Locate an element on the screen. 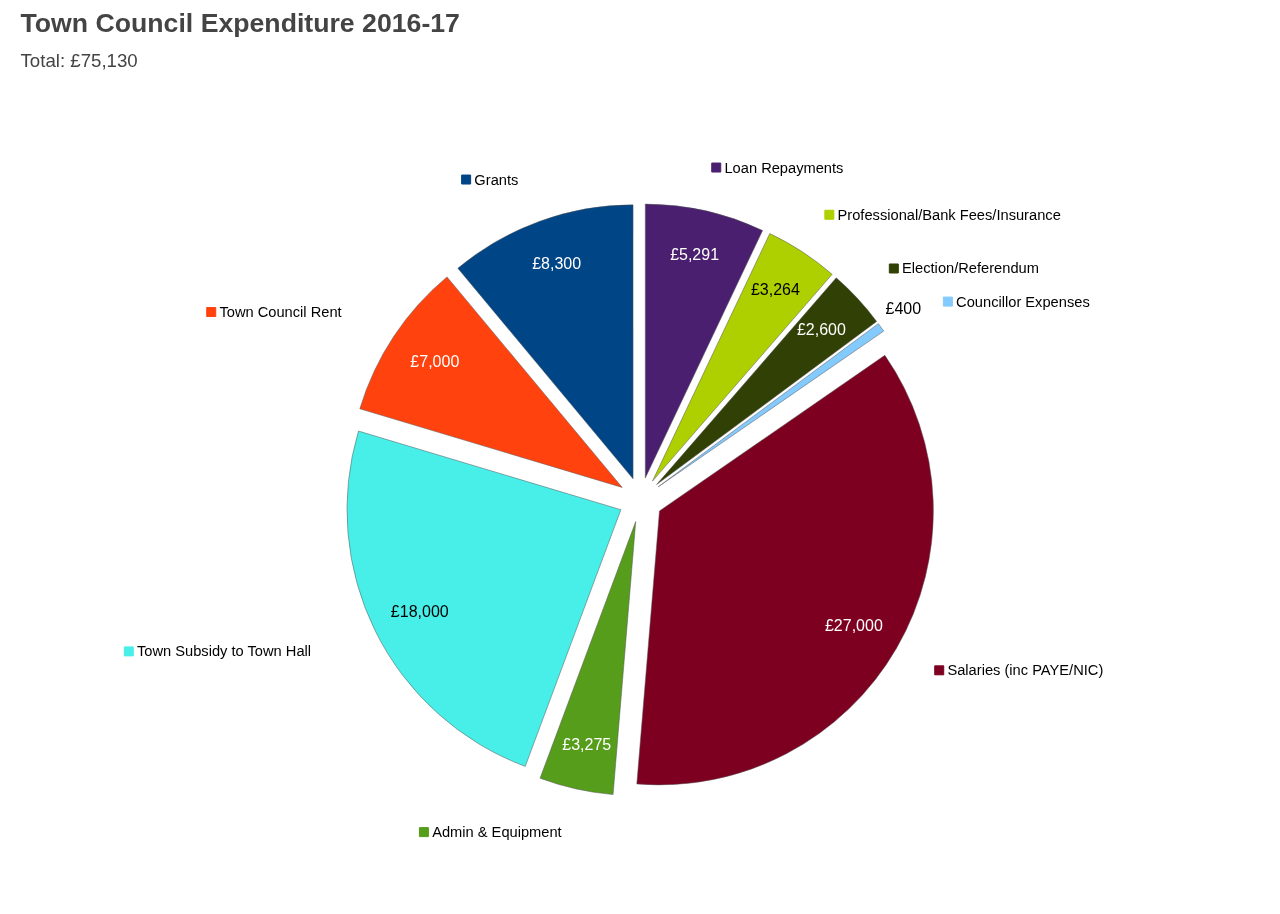 Image resolution: width=1280 pixels, height=914 pixels. data-label: £18,000 is located at coordinates (419, 612).